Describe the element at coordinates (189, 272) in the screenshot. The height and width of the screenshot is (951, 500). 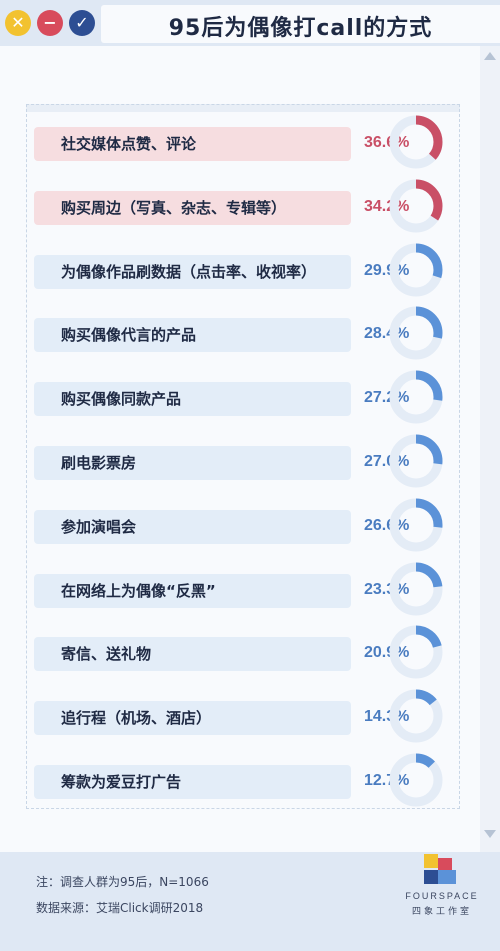
I see `category-label: 为偶像作品刷数据（点击率、收视率）` at that location.